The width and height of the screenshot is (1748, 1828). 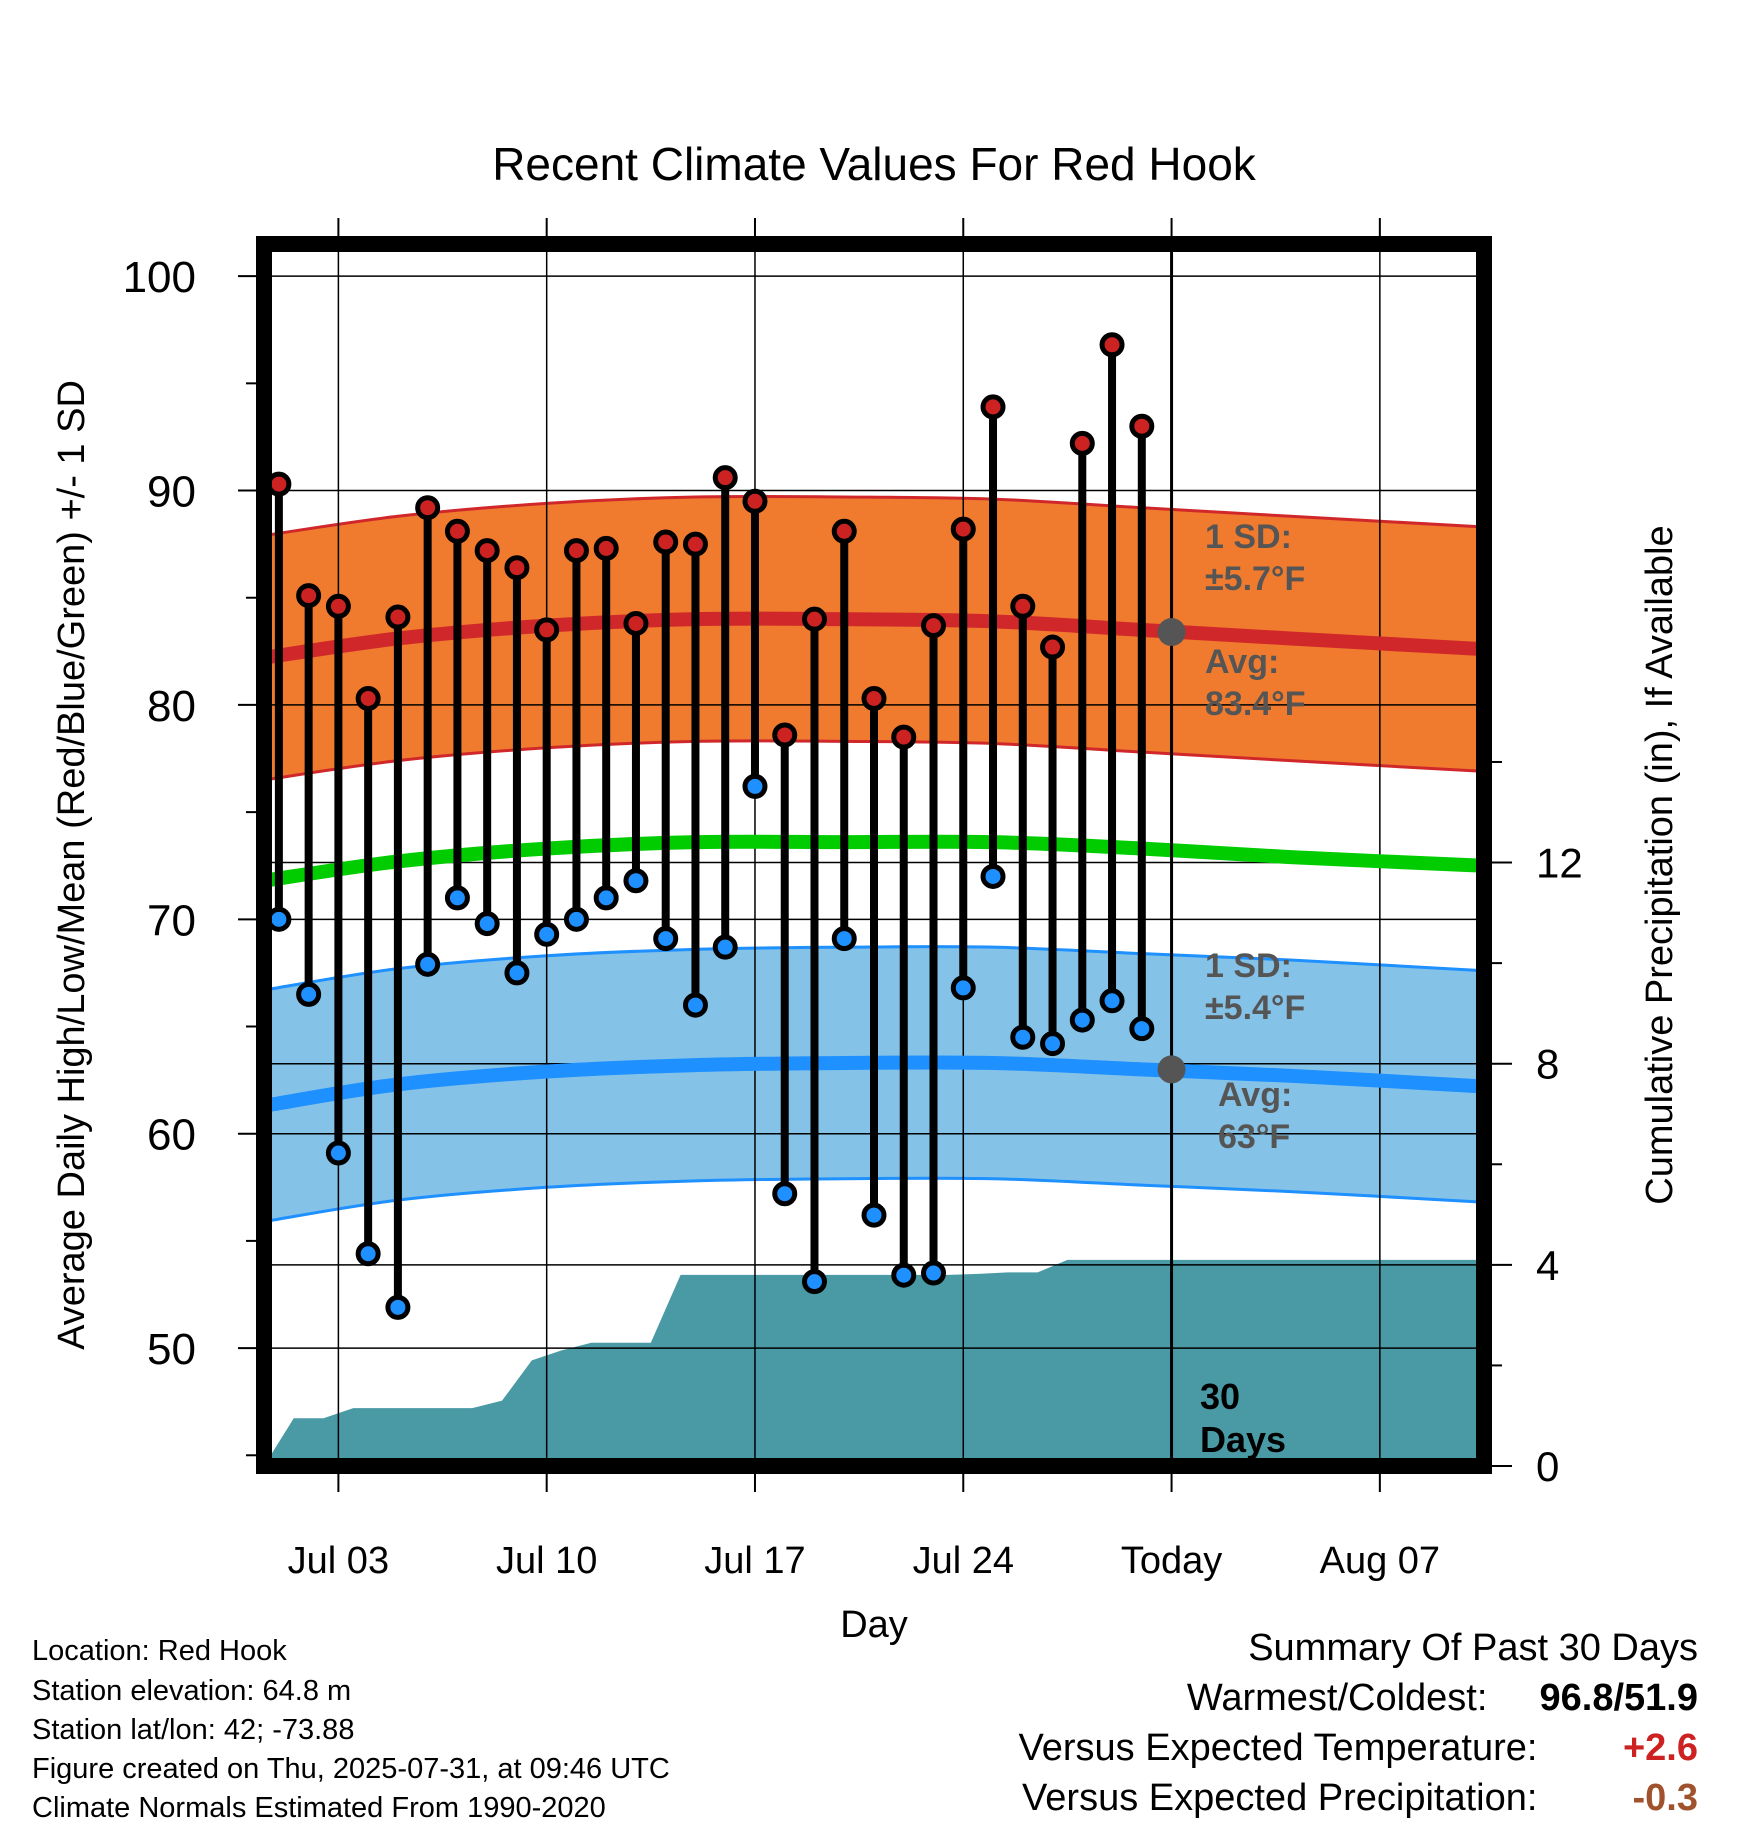 I want to click on high-avg-value: 83.4°F, so click(x=1255, y=704).